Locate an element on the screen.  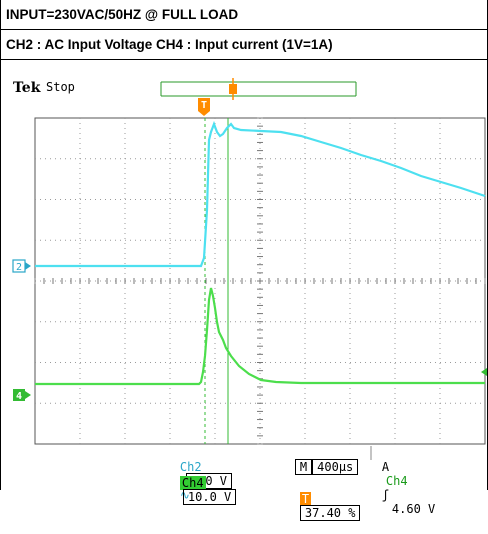
caption-input-conditions: INPUT=230VAC/50HZ @ FULL LOAD is located at coordinates (244, 15).